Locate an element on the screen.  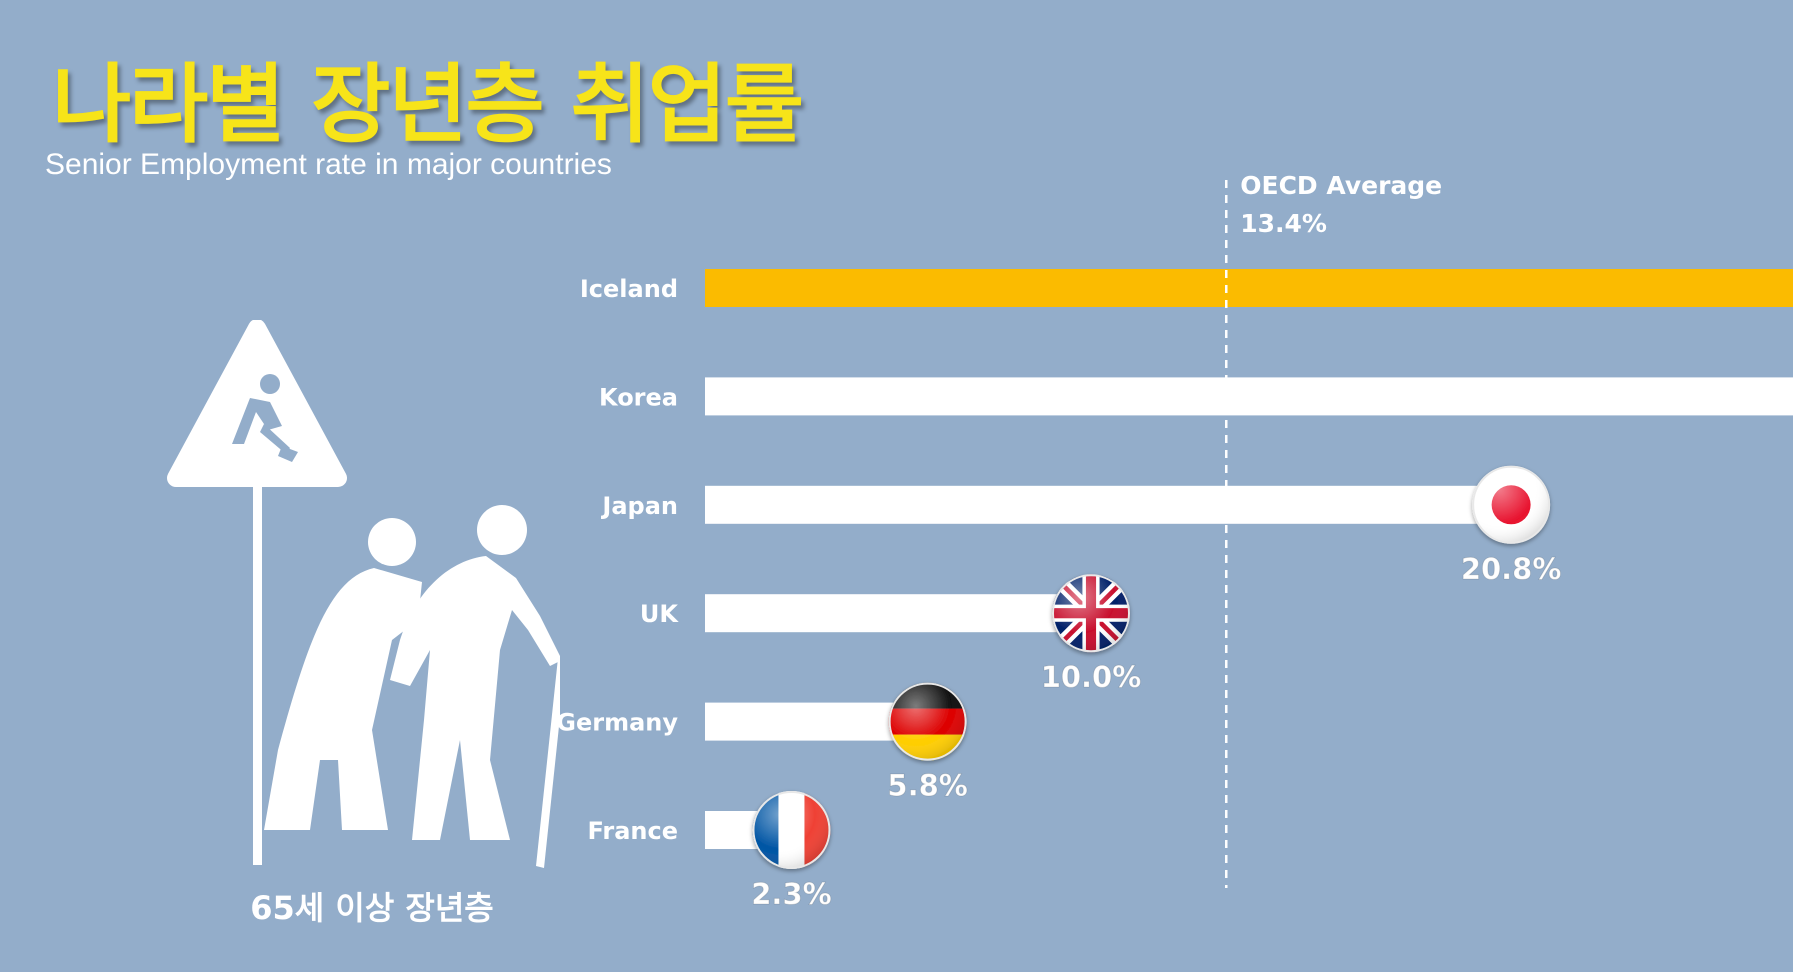
bar-iceland is located at coordinates (1249, 288).